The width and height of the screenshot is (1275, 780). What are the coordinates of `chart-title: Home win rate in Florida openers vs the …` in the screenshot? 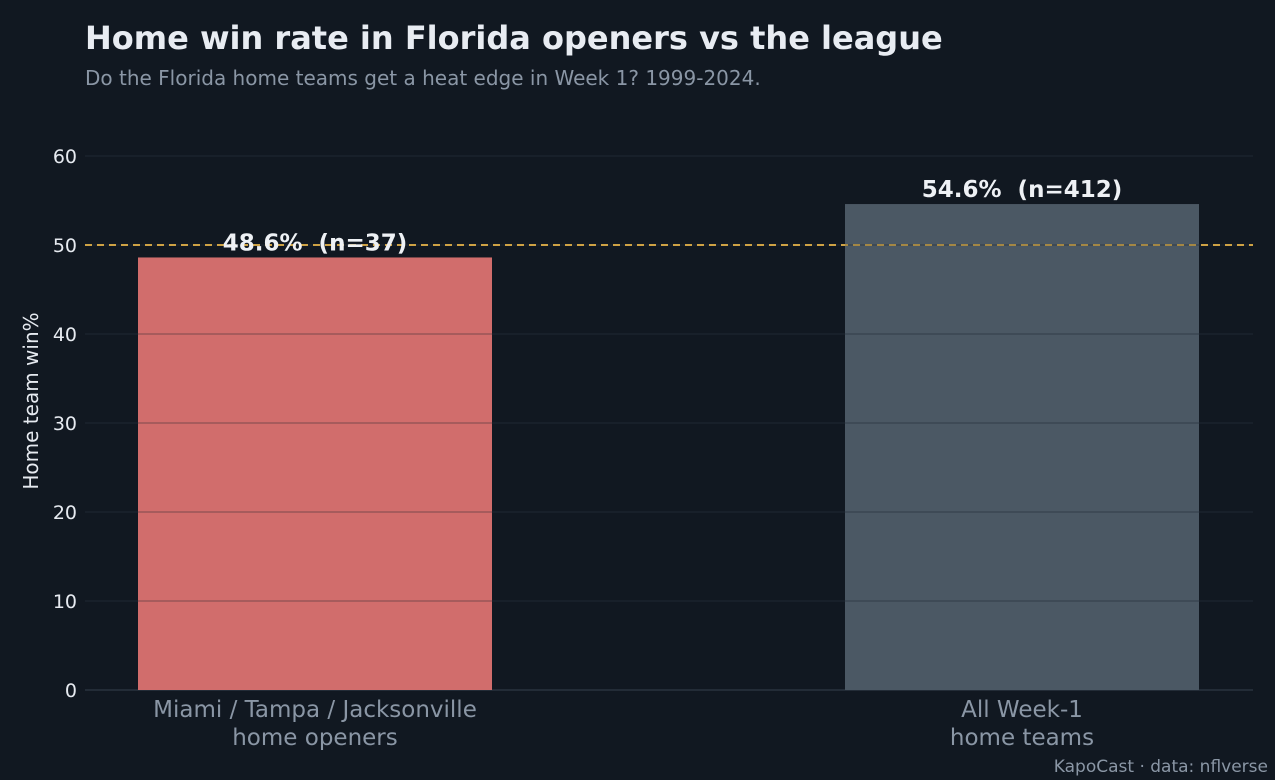 It's located at (514, 38).